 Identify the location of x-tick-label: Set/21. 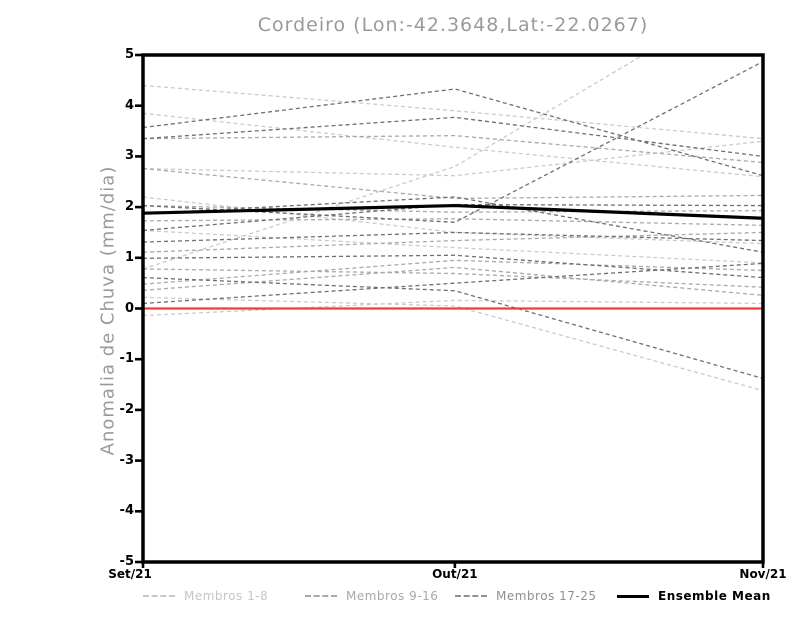
(130, 574).